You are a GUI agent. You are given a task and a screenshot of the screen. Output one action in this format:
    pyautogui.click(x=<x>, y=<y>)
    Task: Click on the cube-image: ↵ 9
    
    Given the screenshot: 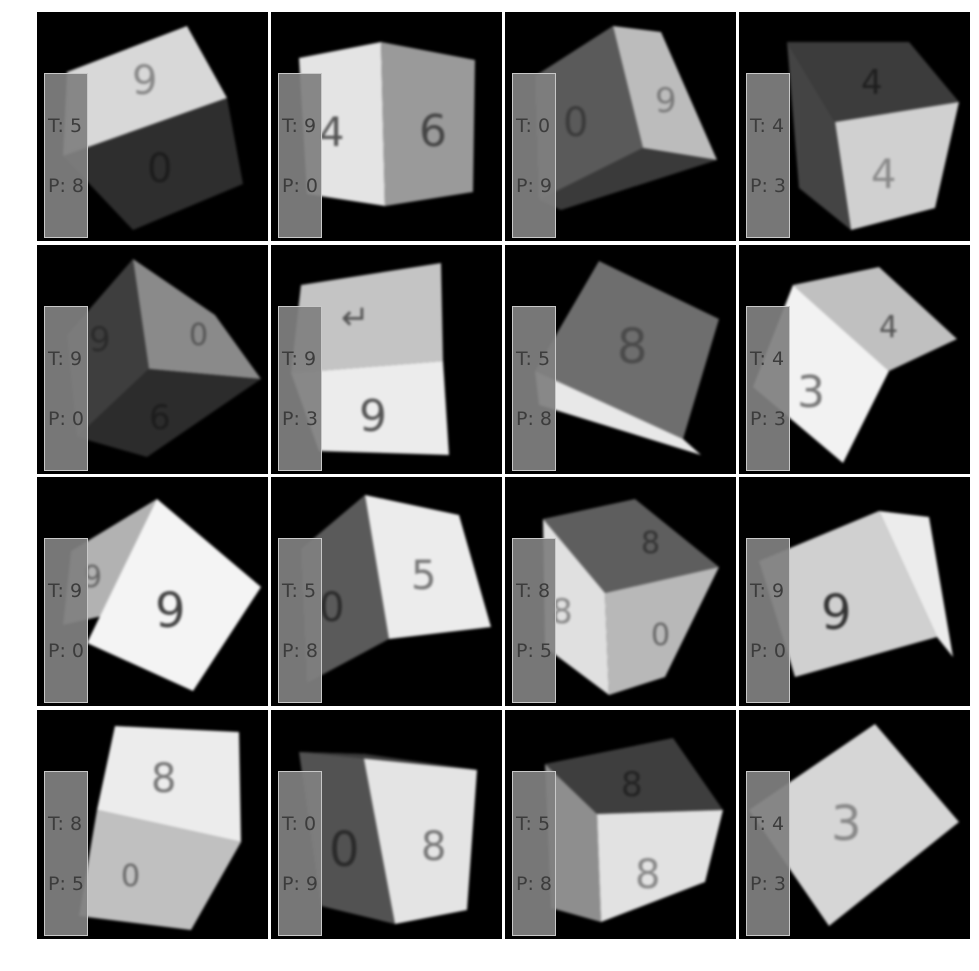 What is the action you would take?
    pyautogui.click(x=370, y=359)
    